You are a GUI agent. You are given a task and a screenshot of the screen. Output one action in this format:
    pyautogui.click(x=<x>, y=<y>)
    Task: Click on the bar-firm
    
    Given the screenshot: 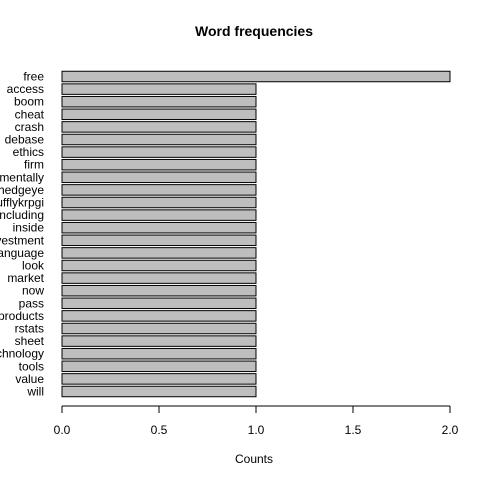 What is the action you would take?
    pyautogui.click(x=159, y=164)
    